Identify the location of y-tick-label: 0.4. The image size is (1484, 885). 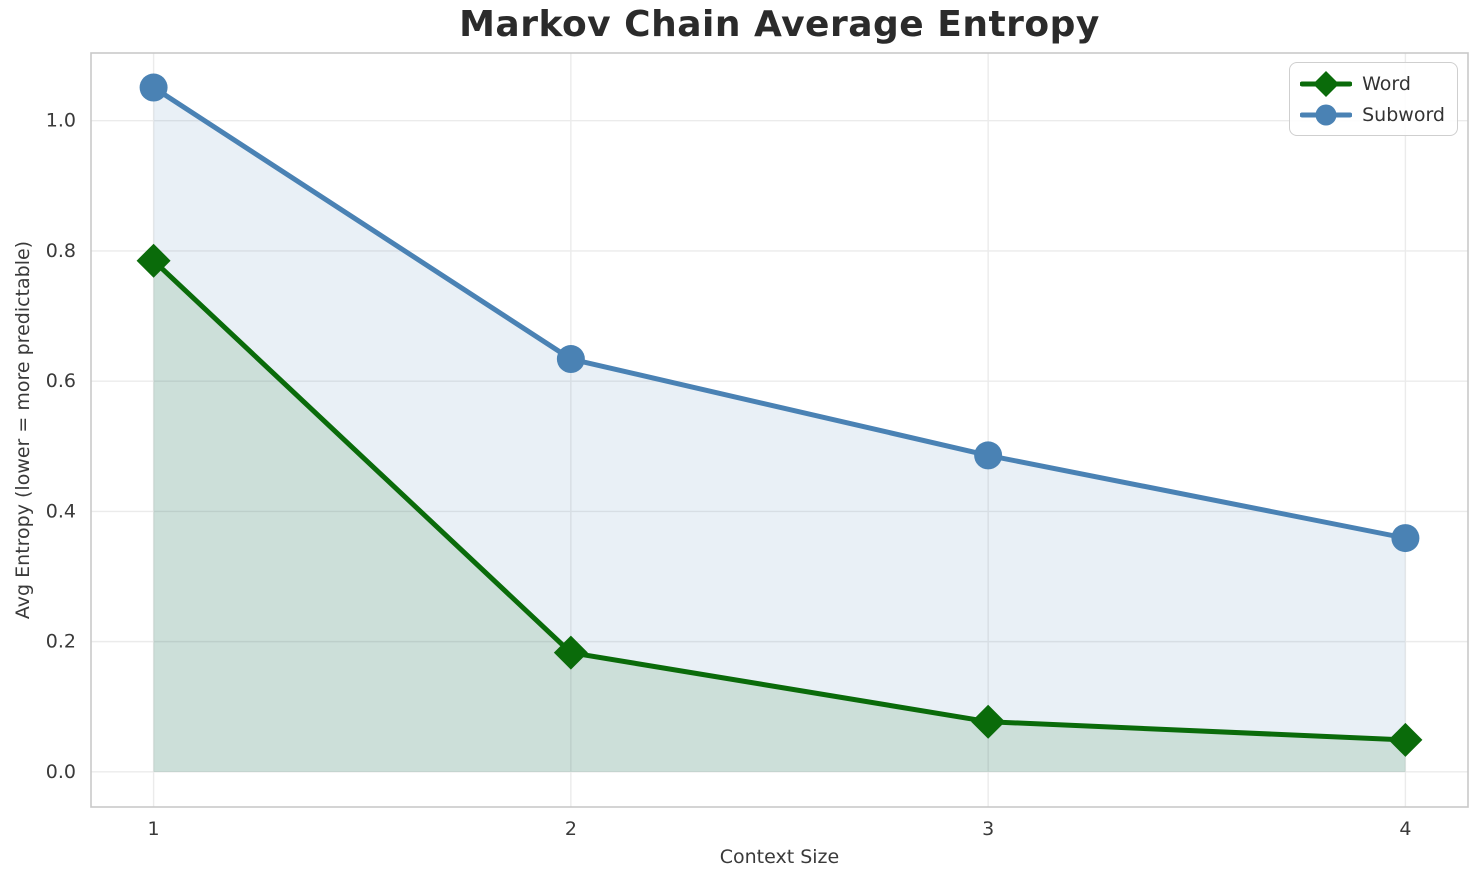
(61, 511).